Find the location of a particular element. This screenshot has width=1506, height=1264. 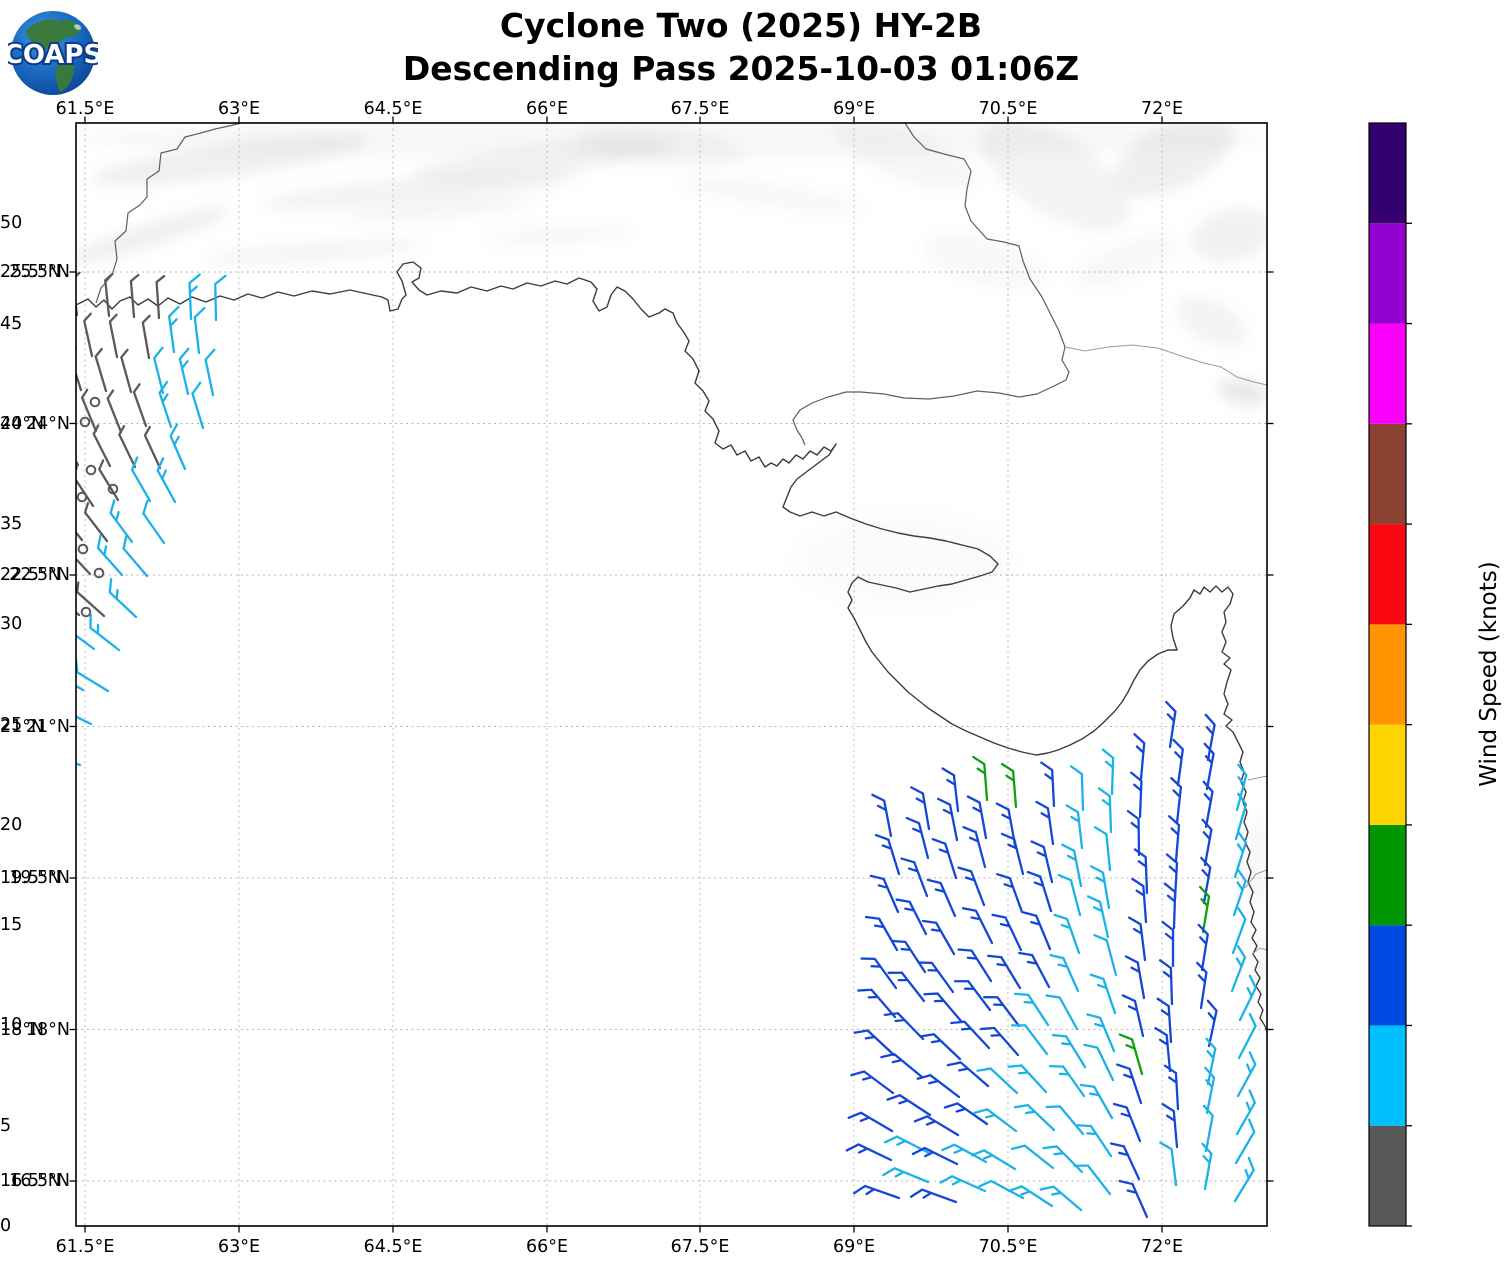

lat-tick-label-left: 24°N is located at coordinates (47, 423).